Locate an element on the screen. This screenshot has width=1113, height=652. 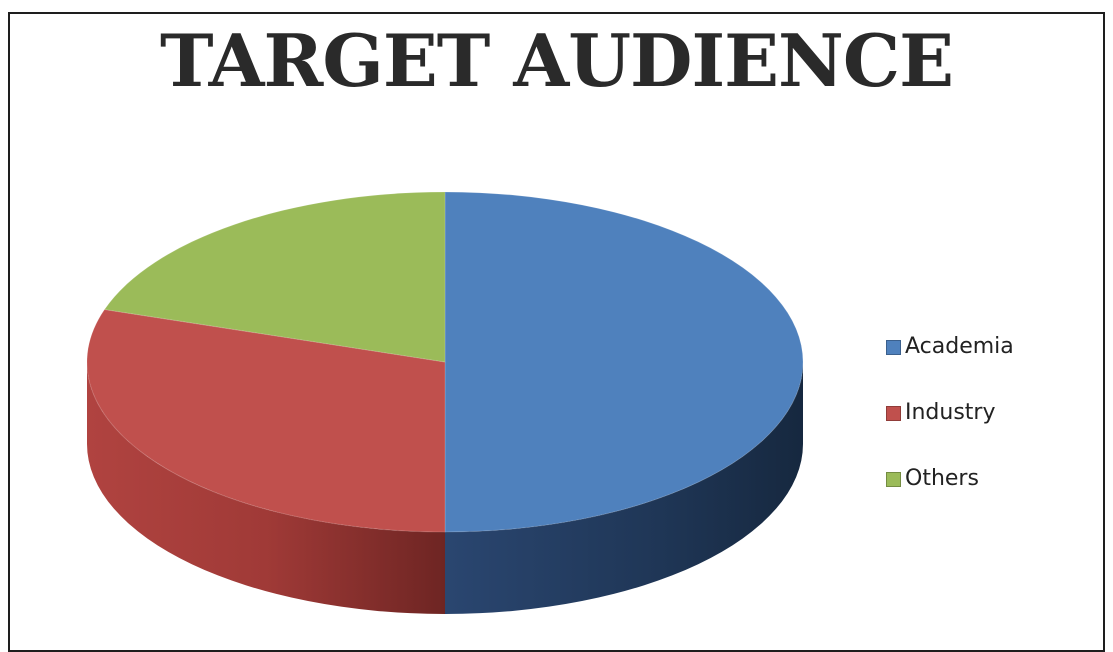
legend-label-industry: Industry is located at coordinates (950, 412).